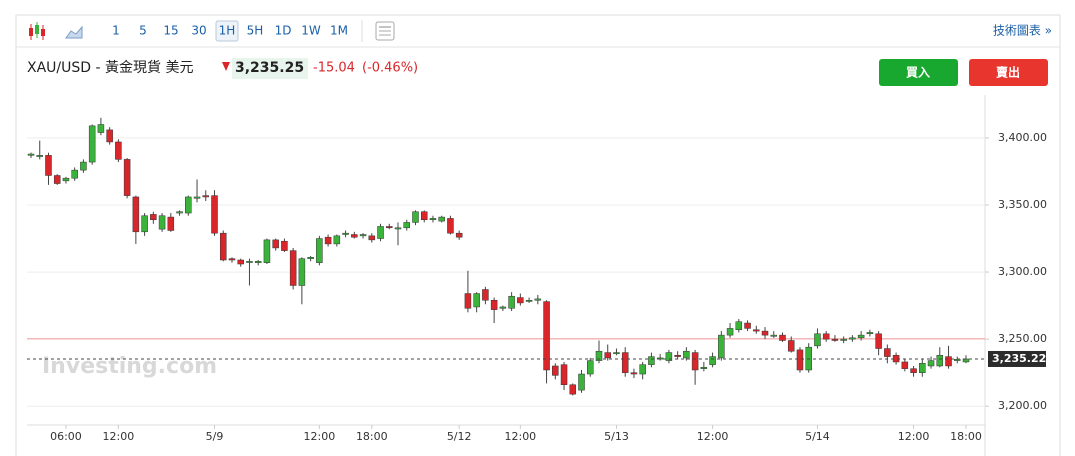 The height and width of the screenshot is (456, 1075). Describe the element at coordinates (459, 436) in the screenshot. I see `x-tick-label: 5/12` at that location.